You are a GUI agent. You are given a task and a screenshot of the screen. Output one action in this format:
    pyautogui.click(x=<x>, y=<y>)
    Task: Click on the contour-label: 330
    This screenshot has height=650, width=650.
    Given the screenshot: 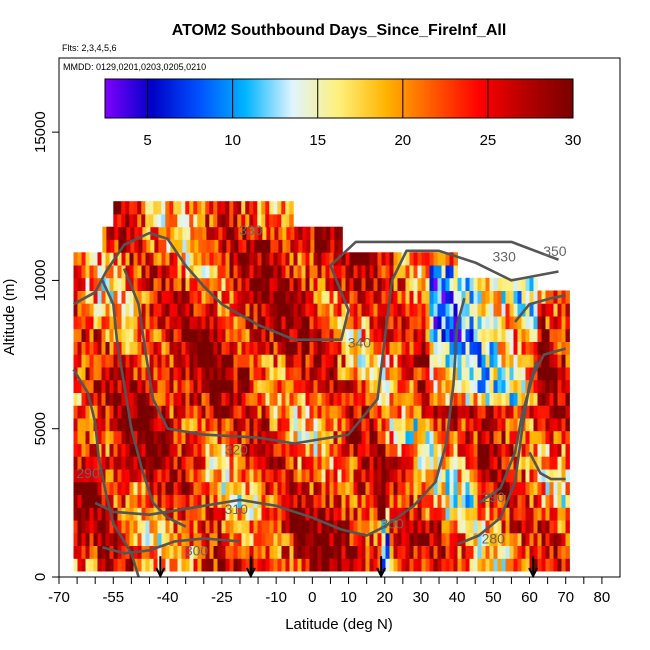 What is the action you would take?
    pyautogui.click(x=505, y=257)
    